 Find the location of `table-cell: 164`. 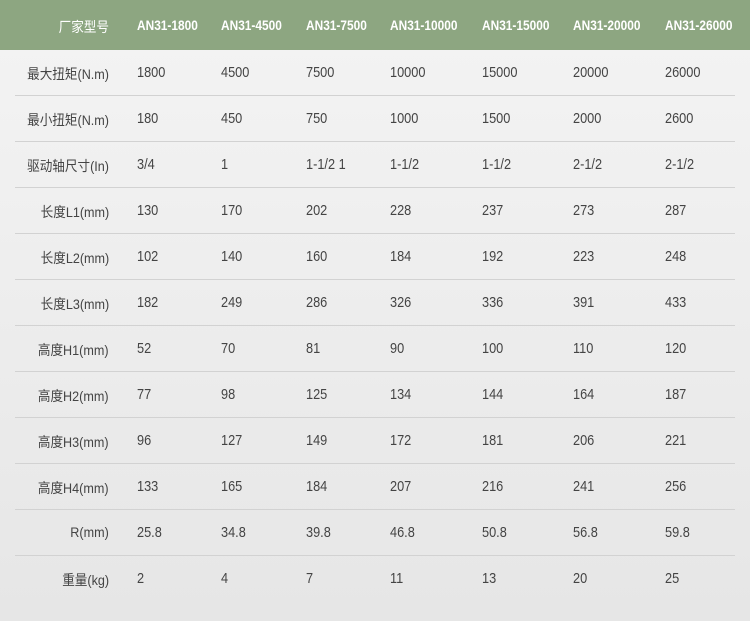

table-cell: 164 is located at coordinates (584, 394).